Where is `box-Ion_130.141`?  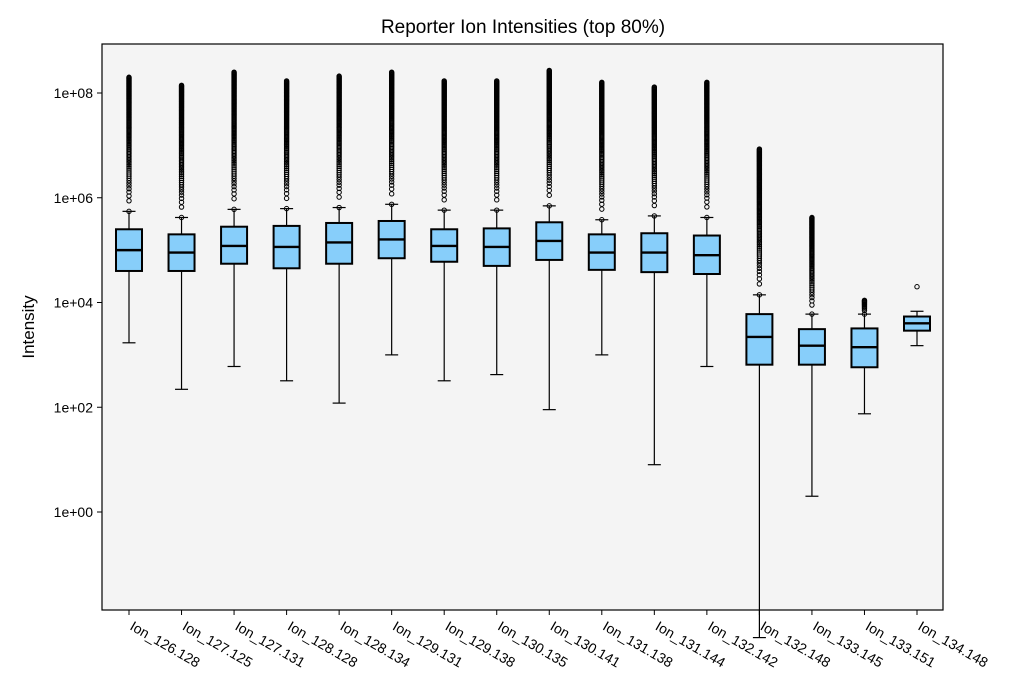 box-Ion_130.141 is located at coordinates (549, 239).